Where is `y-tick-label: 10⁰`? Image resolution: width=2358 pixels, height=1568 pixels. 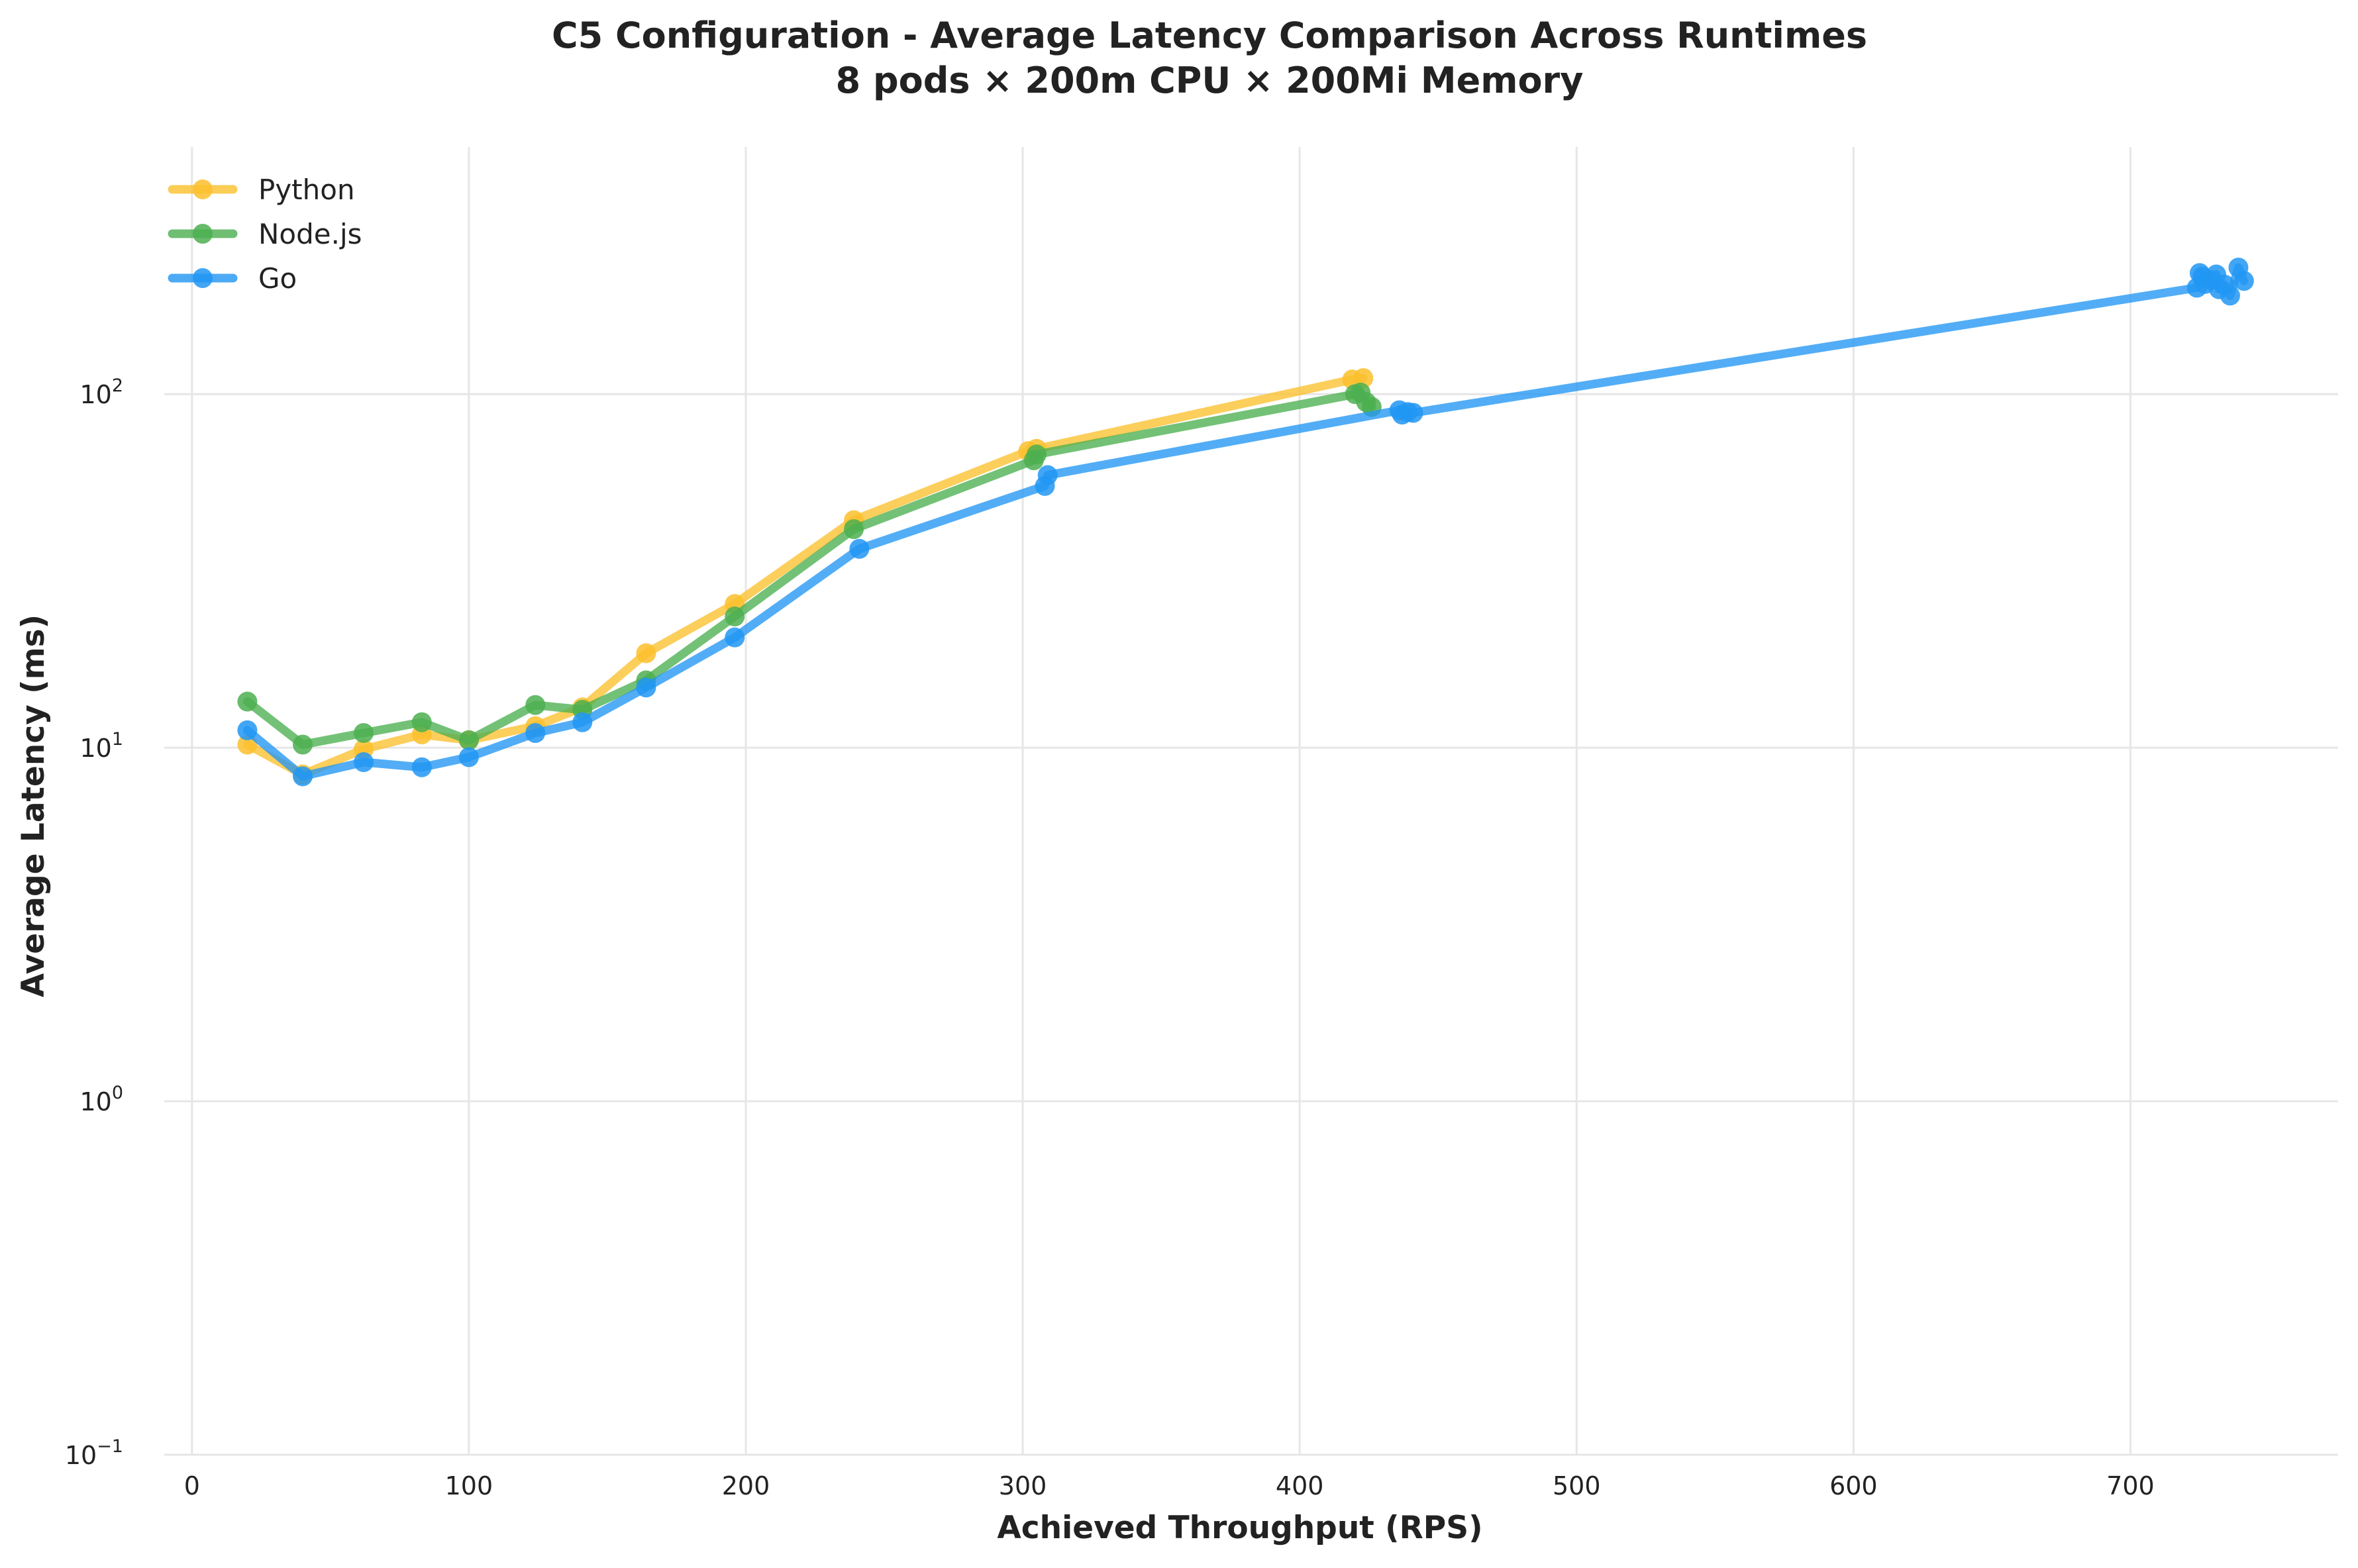 y-tick-label: 10⁰ is located at coordinates (101, 1099).